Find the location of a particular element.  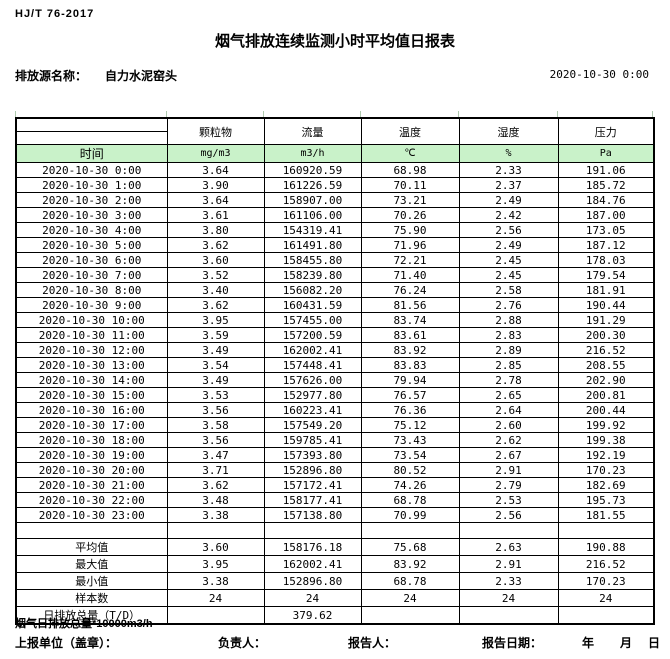

value-cell-humidity: 2.37 is located at coordinates (508, 185).